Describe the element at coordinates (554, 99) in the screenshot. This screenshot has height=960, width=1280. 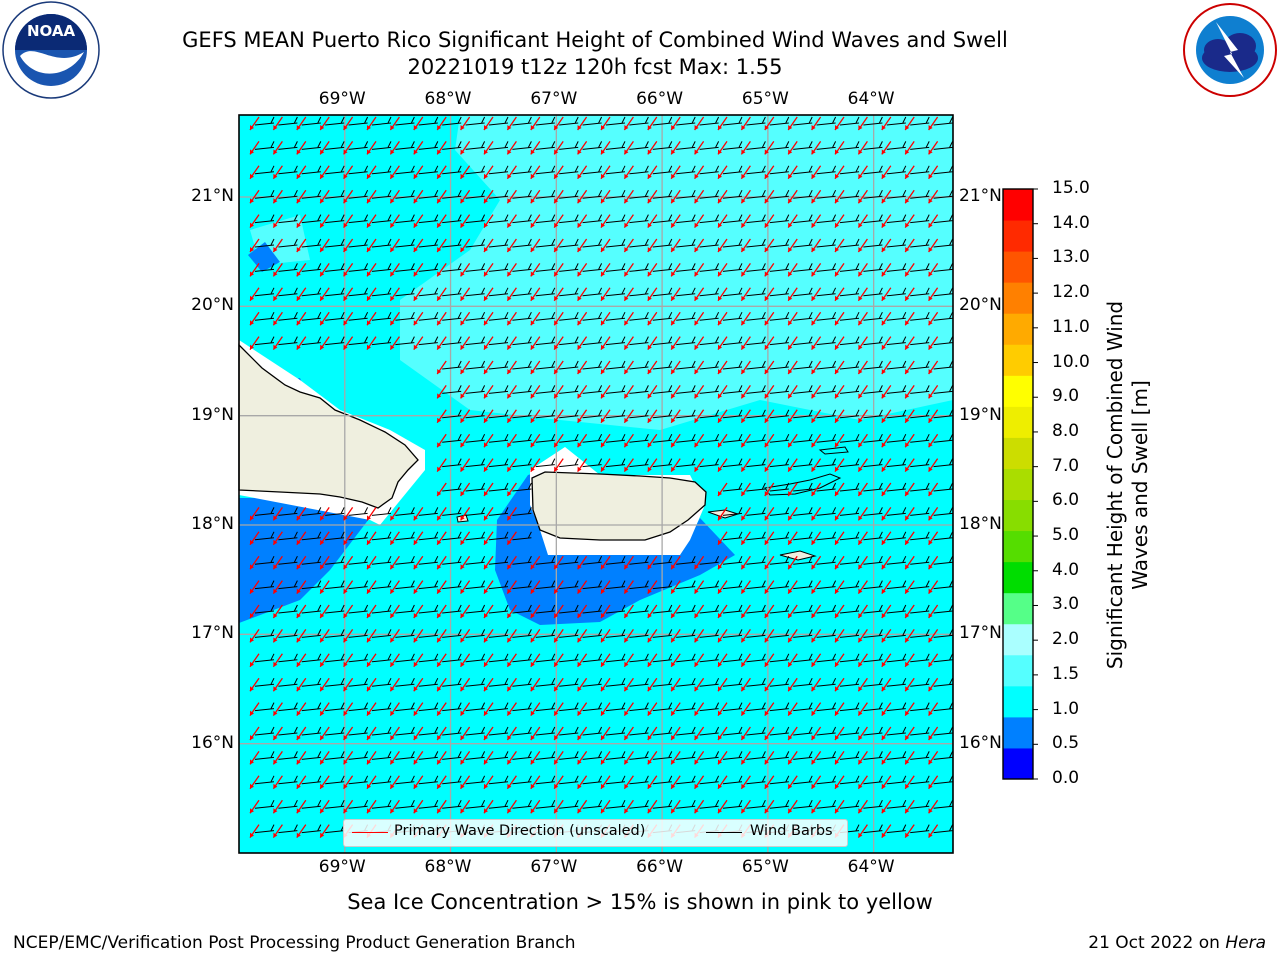
I see `lon-label-top: 67°W` at that location.